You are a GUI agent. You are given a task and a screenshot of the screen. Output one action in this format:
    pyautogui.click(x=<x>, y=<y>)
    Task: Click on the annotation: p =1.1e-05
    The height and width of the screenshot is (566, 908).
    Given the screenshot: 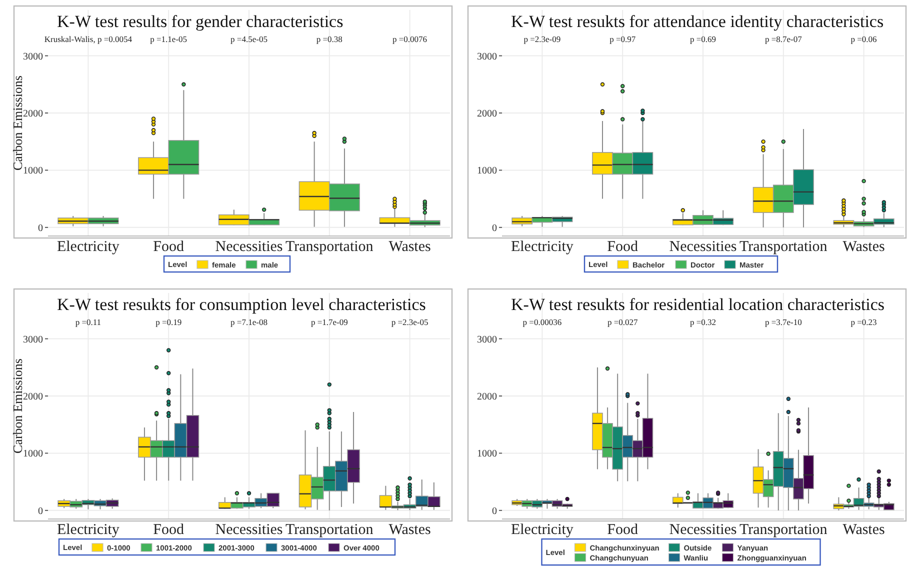 What is the action you would take?
    pyautogui.click(x=169, y=39)
    